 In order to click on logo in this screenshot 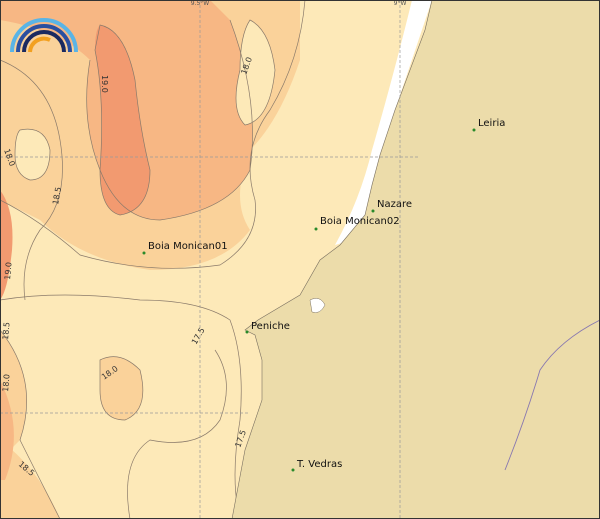, I will do `click(44, 35)`.